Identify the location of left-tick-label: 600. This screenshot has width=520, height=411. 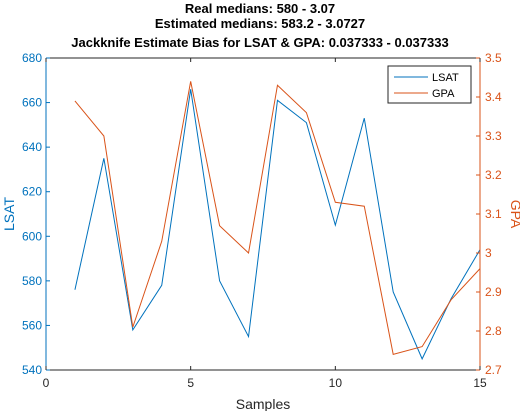
(32, 236).